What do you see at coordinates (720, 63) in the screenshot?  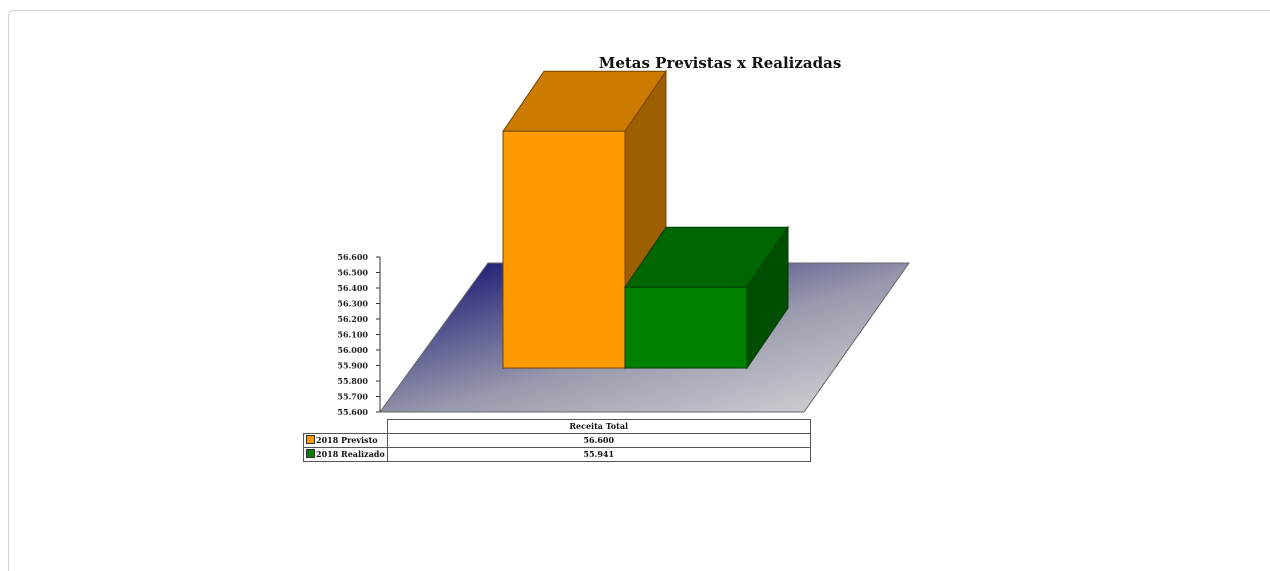 I see `chart-title: Metas Previstas x Realizadas` at bounding box center [720, 63].